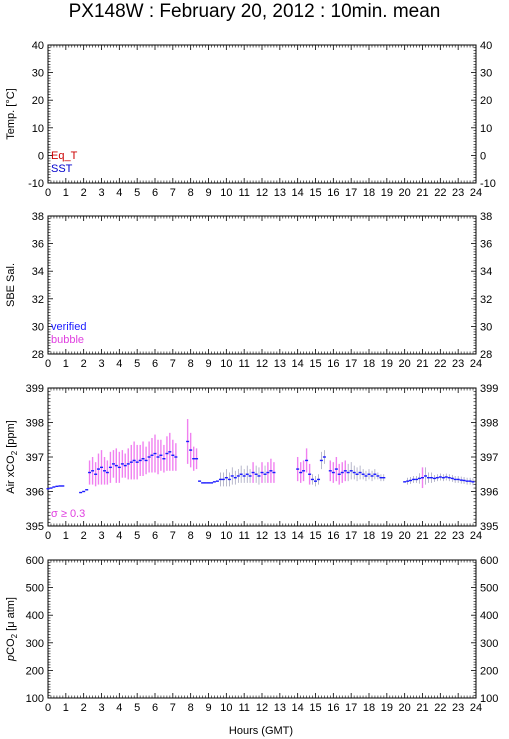 The width and height of the screenshot is (509, 739). Describe the element at coordinates (64, 156) in the screenshot. I see `legend-entry: Eq_T` at that location.